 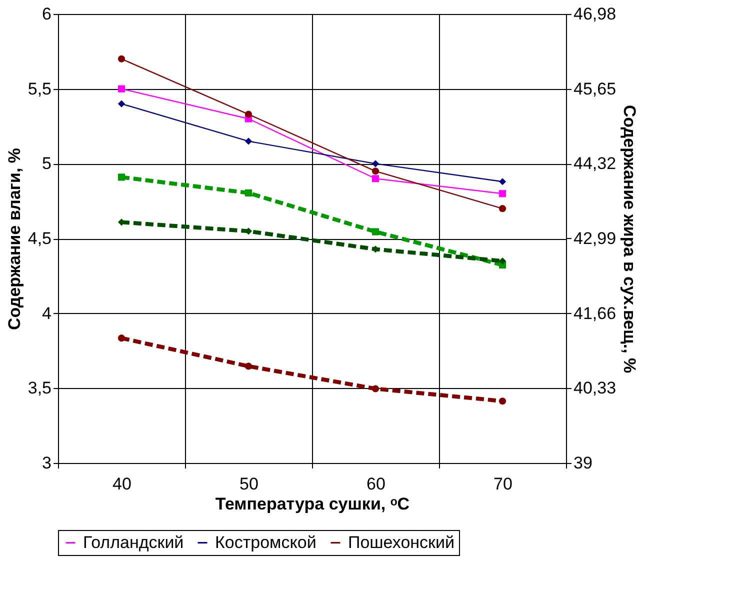 I want to click on y2-tick-label: 45,65, so click(x=595, y=88).